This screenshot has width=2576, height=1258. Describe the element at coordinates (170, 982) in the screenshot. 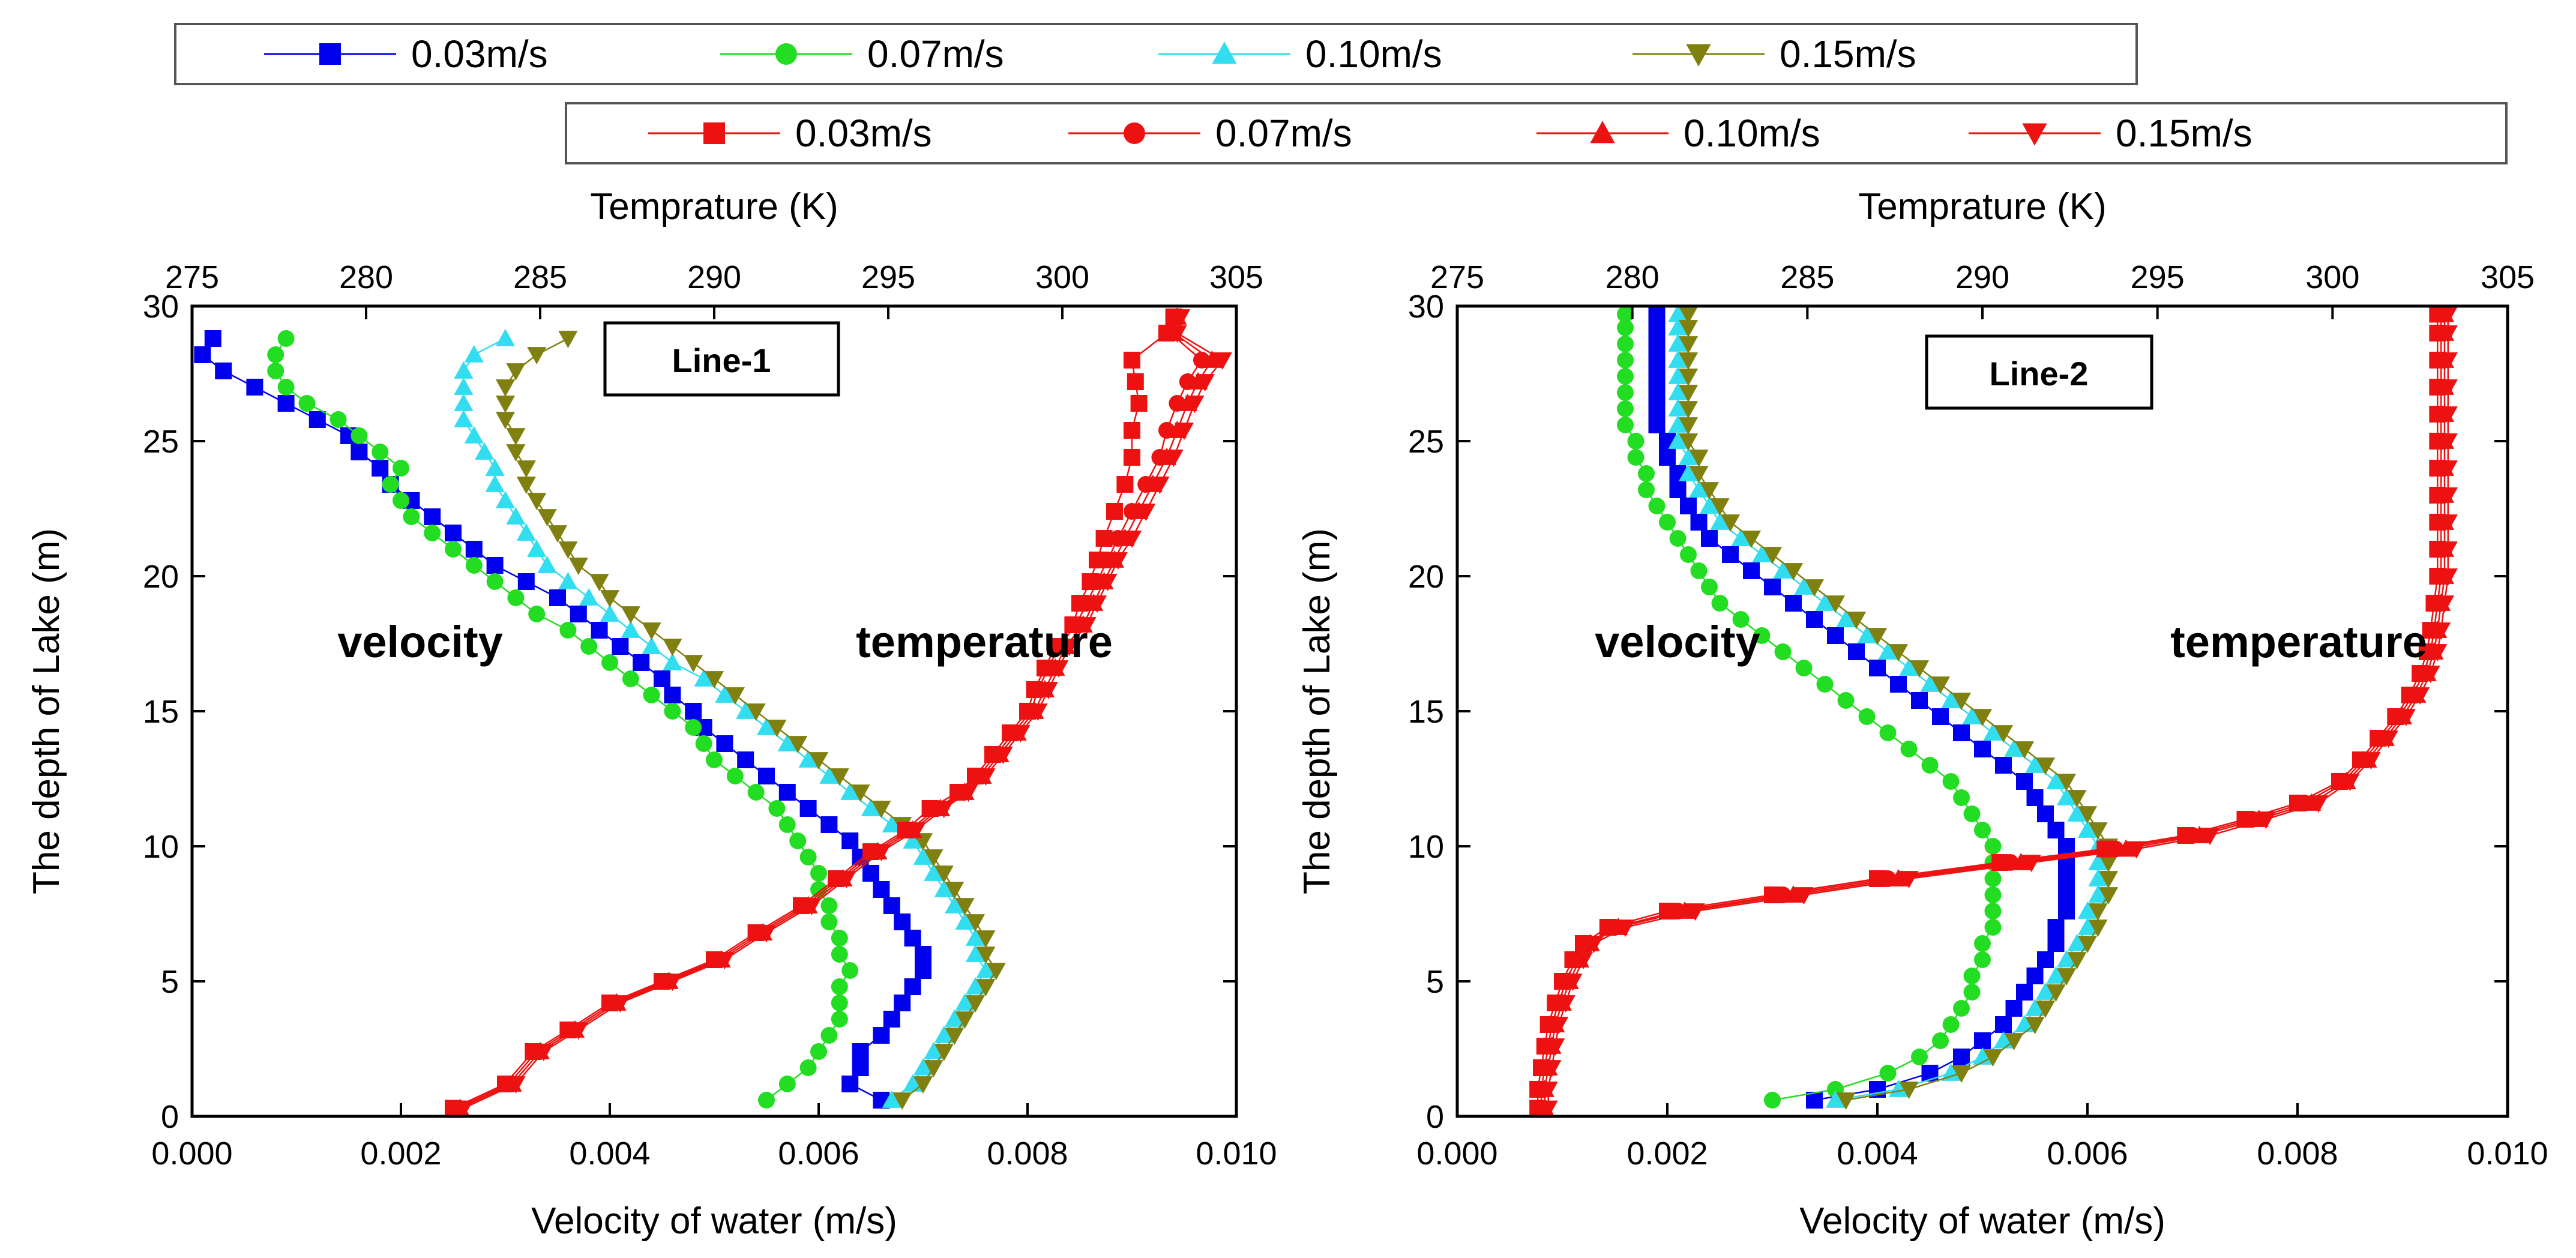

I see `panel-1-y-tick-label: 5` at that location.